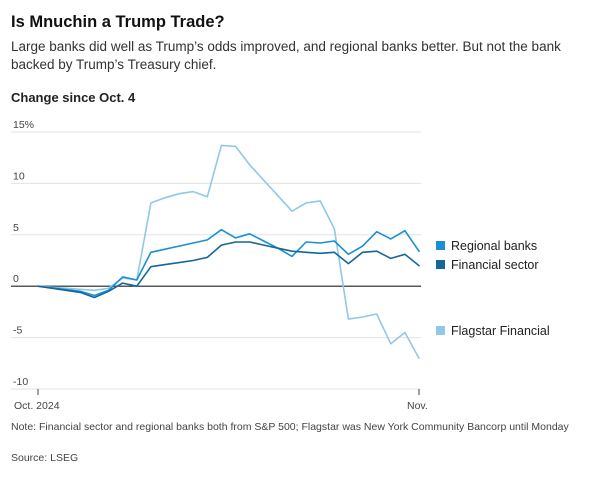  Describe the element at coordinates (228, 270) in the screenshot. I see `series-line-financial-sector` at that location.